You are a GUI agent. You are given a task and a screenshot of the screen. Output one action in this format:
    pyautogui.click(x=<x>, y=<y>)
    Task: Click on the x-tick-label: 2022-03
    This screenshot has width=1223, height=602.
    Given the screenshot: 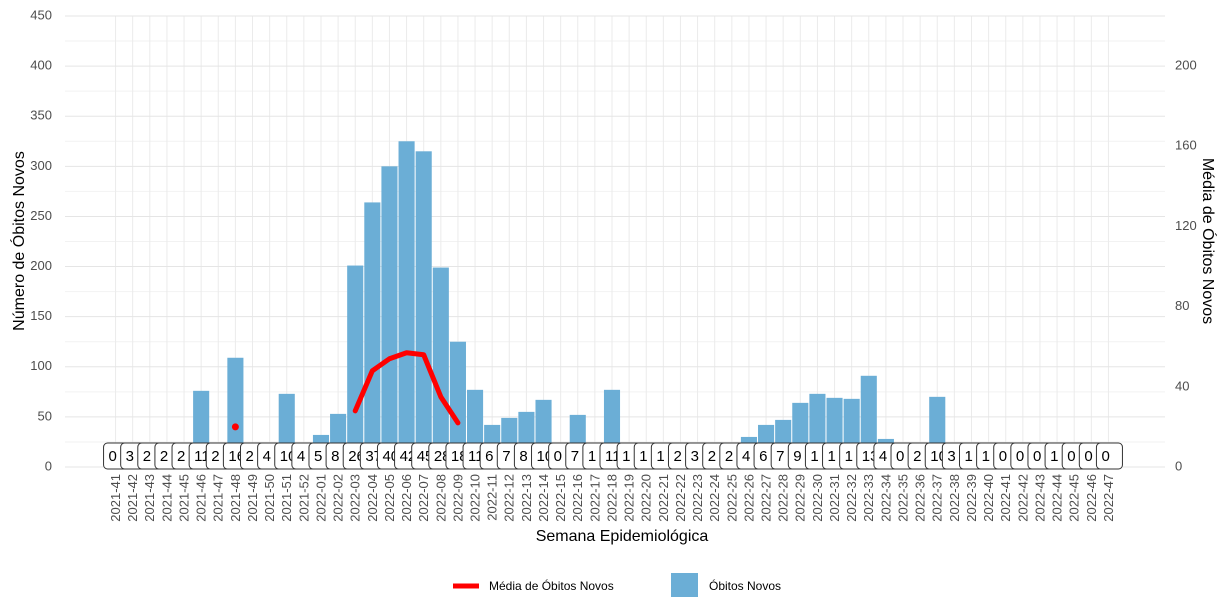 What is the action you would take?
    pyautogui.click(x=355, y=498)
    